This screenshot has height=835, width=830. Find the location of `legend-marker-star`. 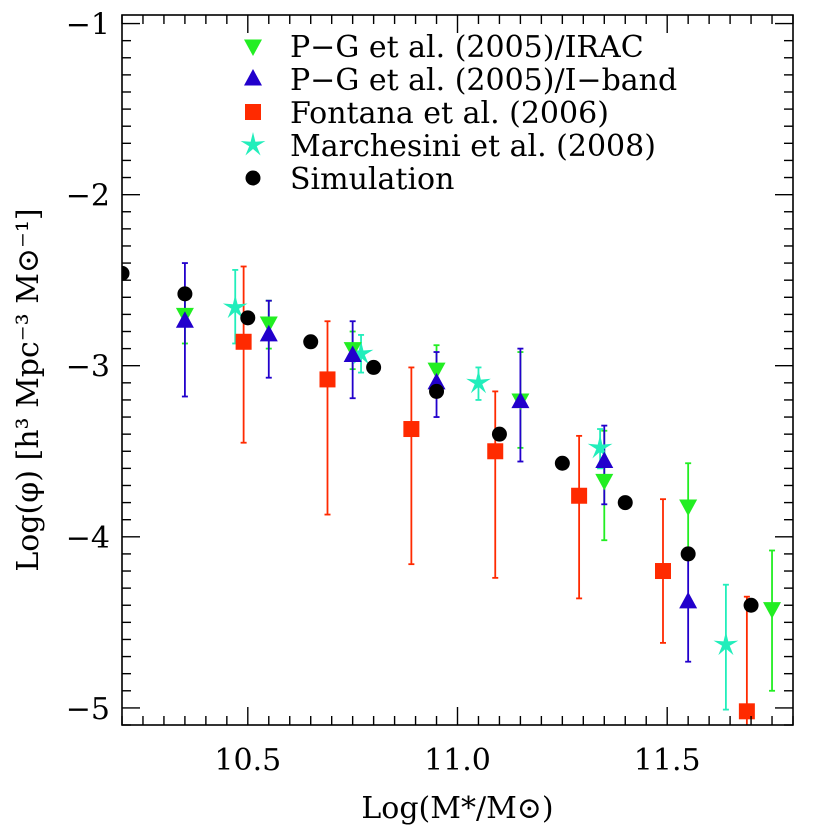

legend-marker-star is located at coordinates (253, 144).